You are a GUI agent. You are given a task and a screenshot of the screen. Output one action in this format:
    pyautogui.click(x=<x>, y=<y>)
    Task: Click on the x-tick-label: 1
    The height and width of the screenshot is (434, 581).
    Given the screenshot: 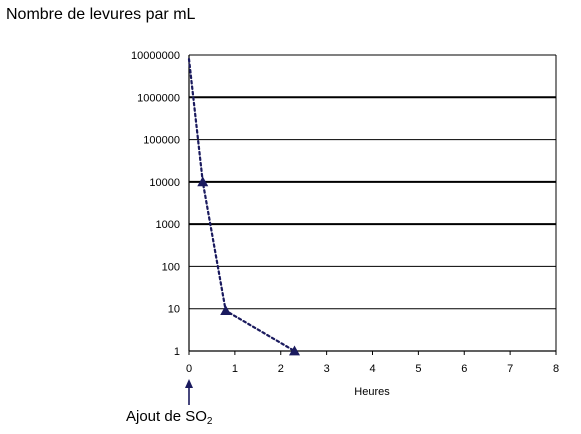 What is the action you would take?
    pyautogui.click(x=235, y=369)
    